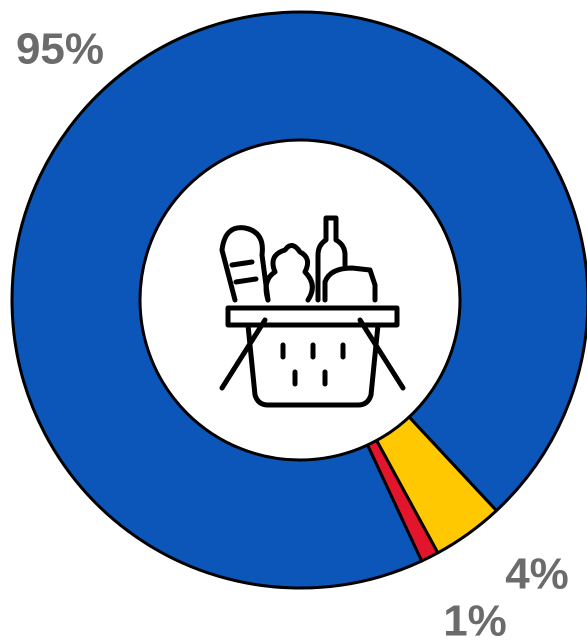 This screenshot has width=587, height=643. What do you see at coordinates (475, 620) in the screenshot?
I see `value-label: 1%` at bounding box center [475, 620].